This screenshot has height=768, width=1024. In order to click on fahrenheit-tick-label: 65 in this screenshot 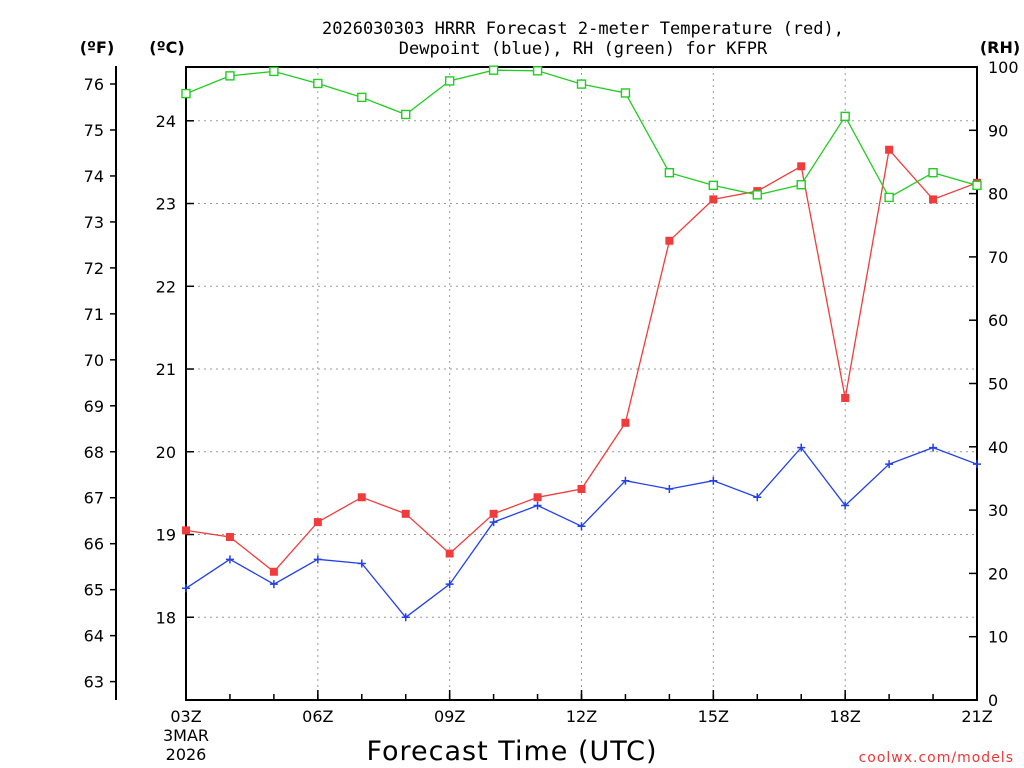, I will do `click(94, 590)`.